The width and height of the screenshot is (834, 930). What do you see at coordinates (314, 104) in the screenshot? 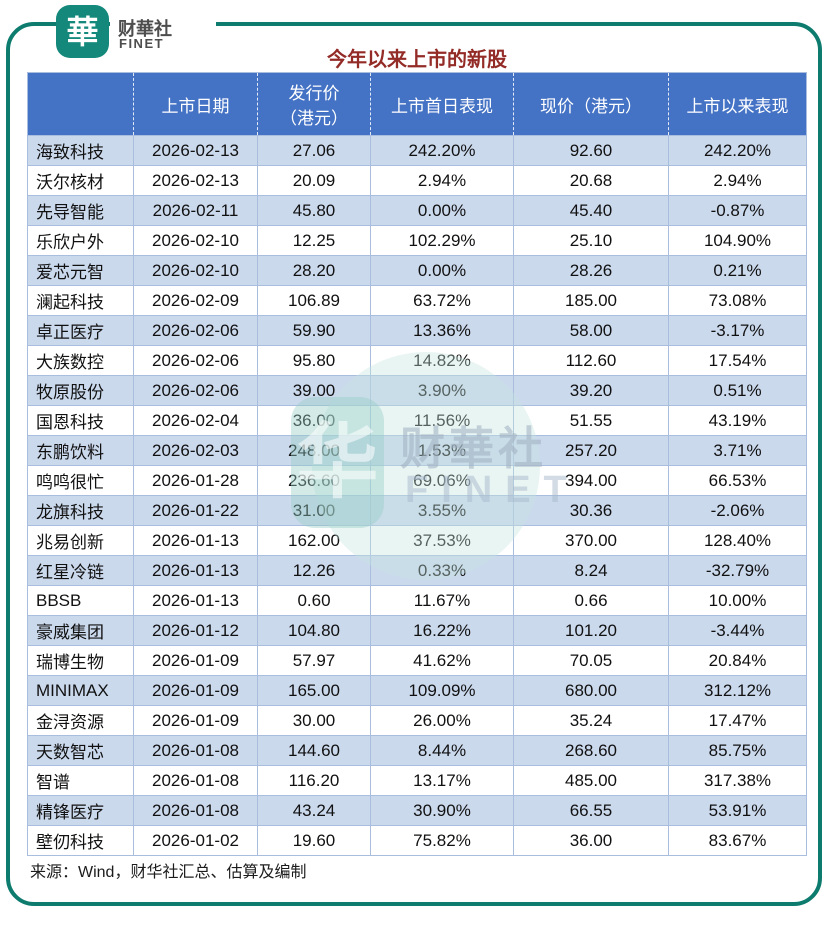
I see `header-cell: 发行价 （港元）` at bounding box center [314, 104].